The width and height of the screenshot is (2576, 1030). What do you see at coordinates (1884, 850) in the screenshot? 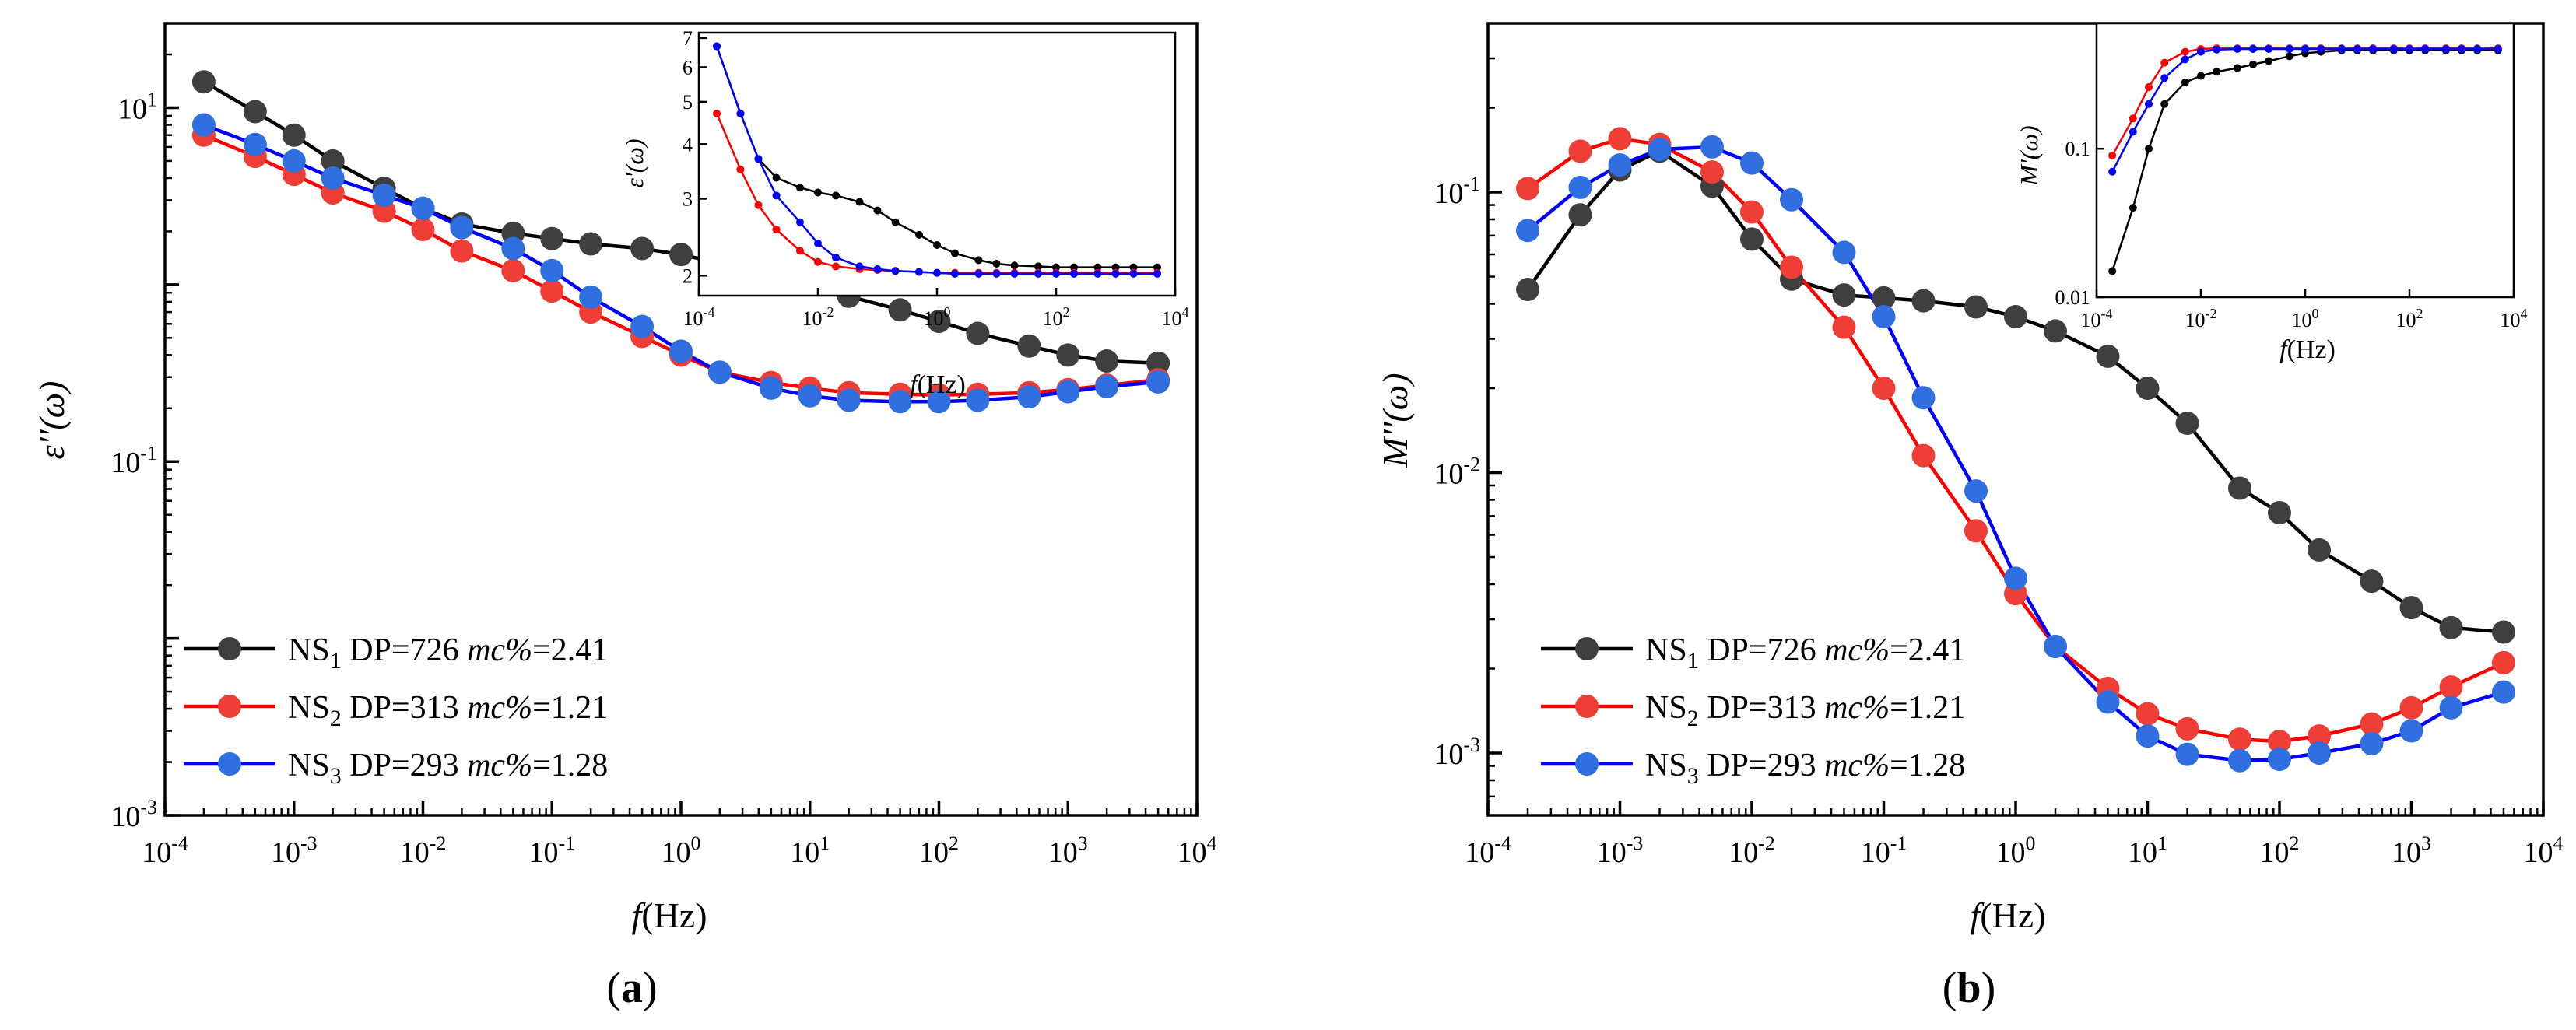
I see `x-tick-label: 10⁻¹` at bounding box center [1884, 850].